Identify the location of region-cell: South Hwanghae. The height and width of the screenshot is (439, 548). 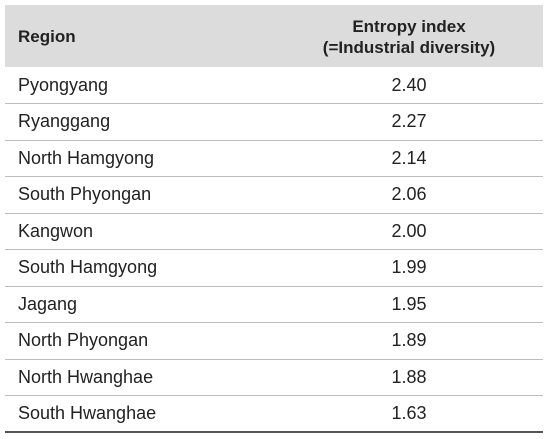
(87, 413).